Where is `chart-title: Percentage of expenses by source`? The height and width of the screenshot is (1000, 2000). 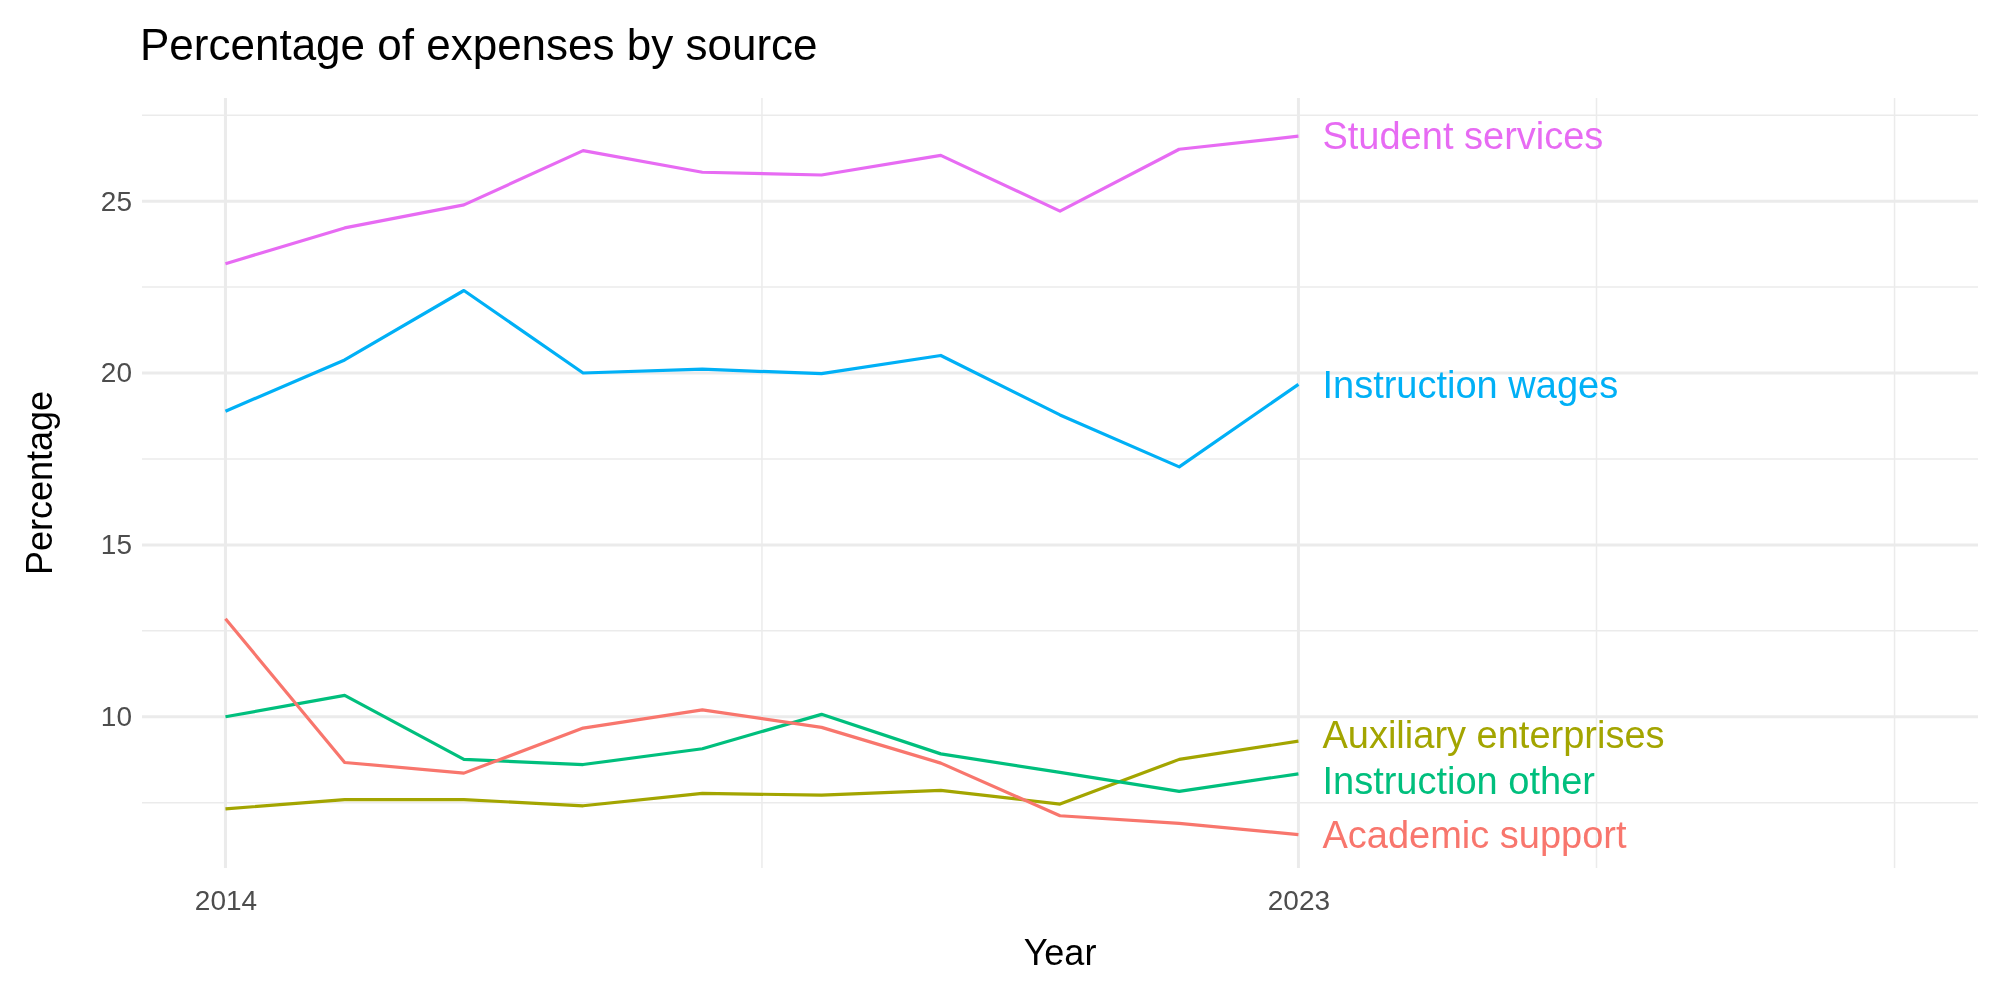
chart-title: Percentage of expenses by source is located at coordinates (479, 44).